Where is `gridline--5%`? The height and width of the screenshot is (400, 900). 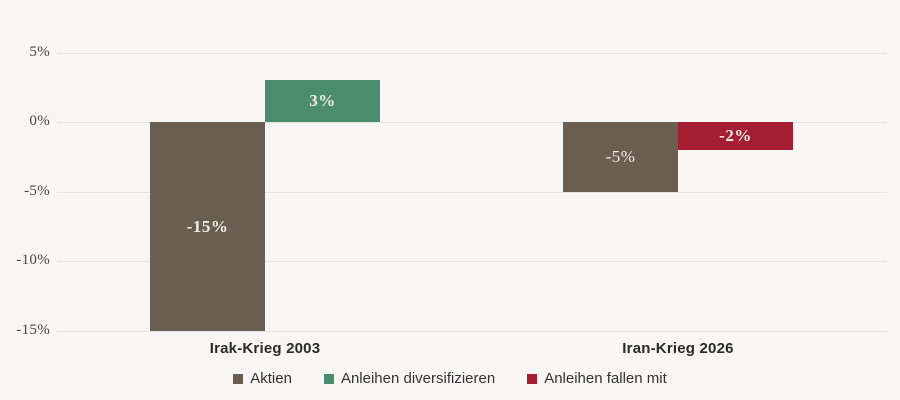
gridline--5% is located at coordinates (472, 192).